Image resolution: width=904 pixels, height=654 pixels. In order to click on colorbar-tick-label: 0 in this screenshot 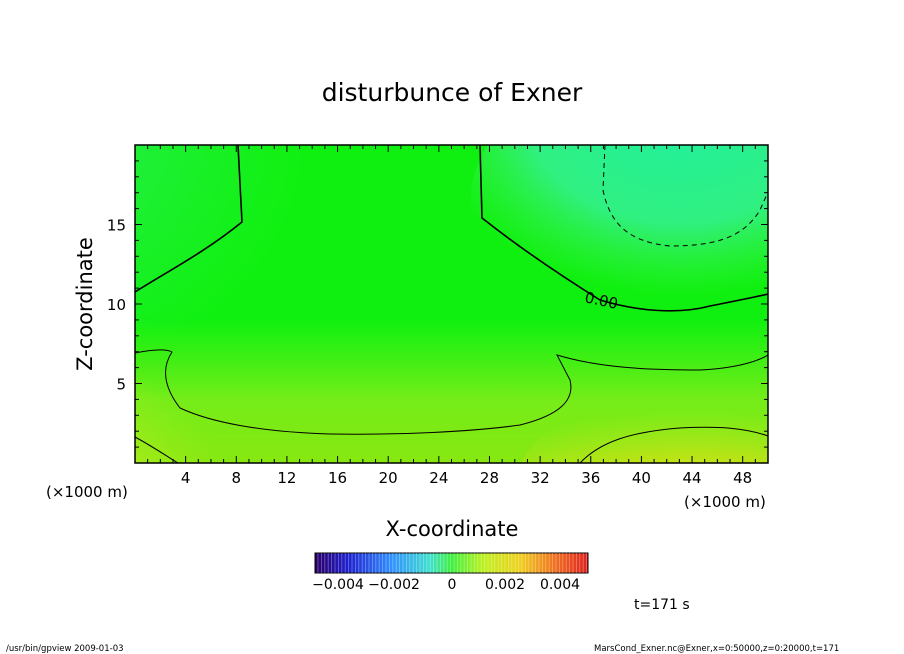, I will do `click(452, 585)`.